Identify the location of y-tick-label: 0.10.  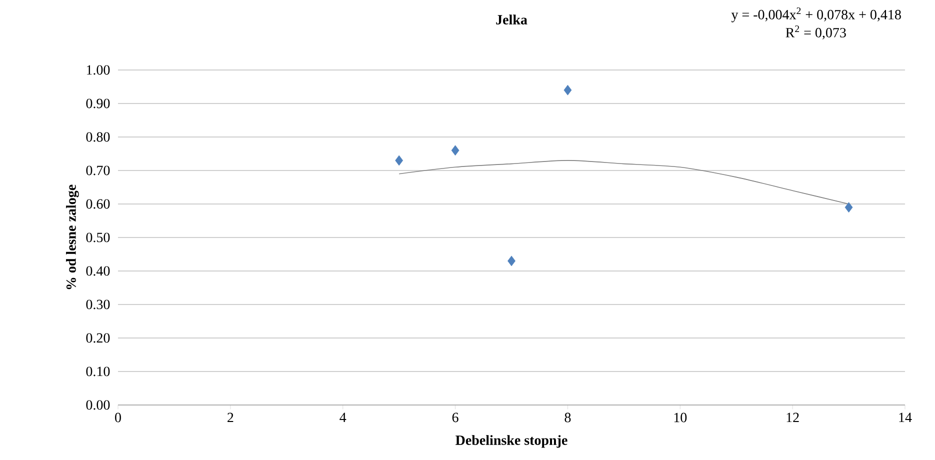
(98, 371).